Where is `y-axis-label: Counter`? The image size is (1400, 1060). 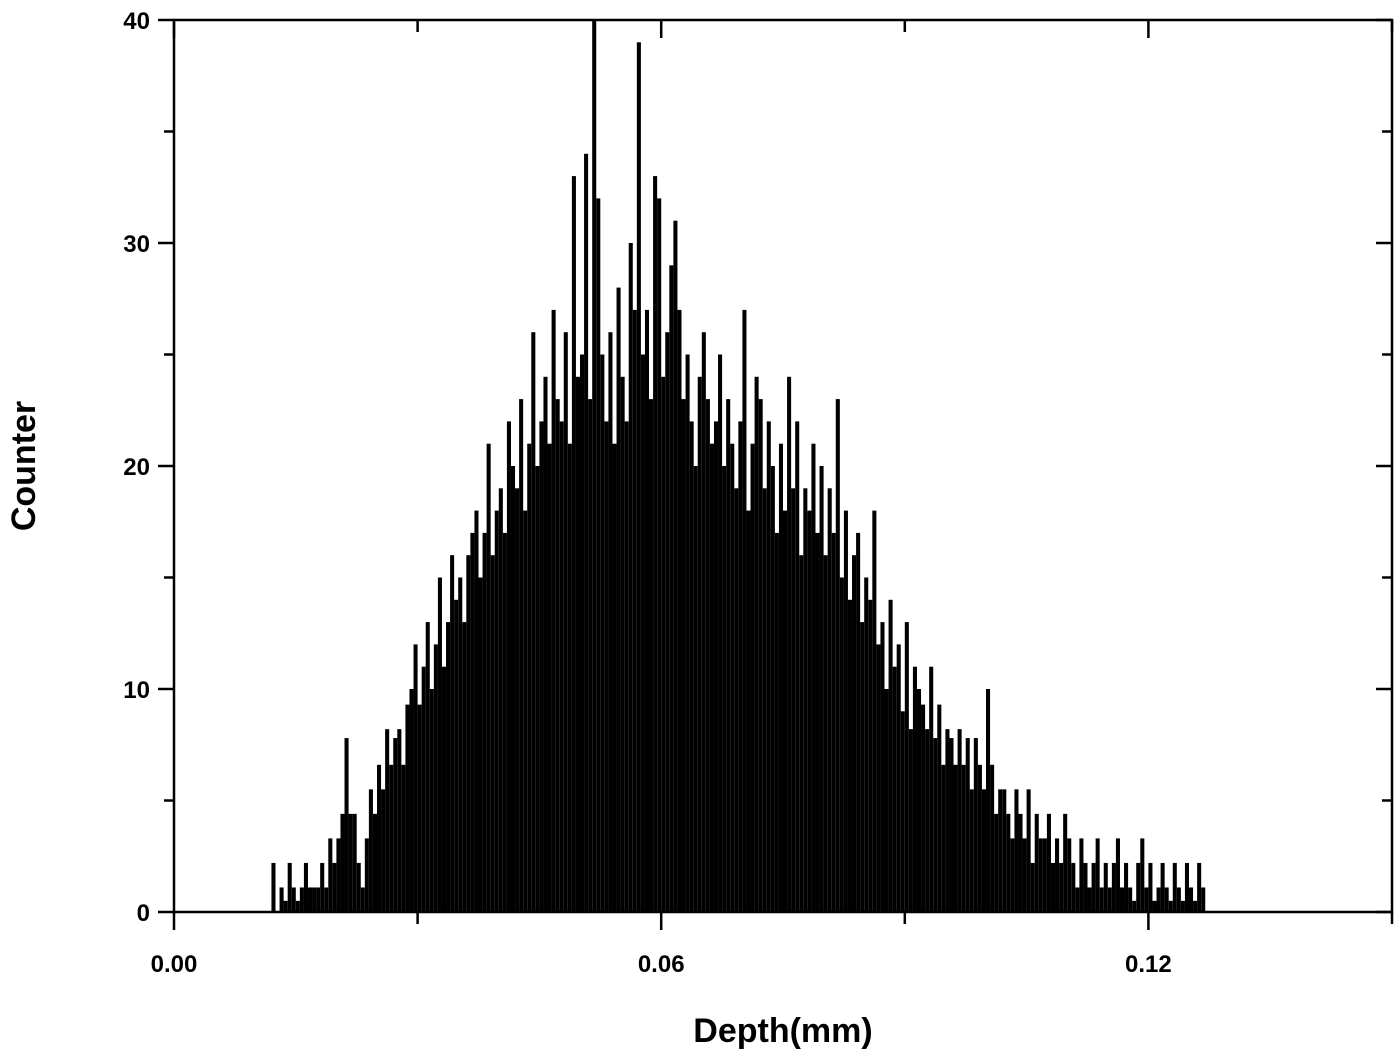
y-axis-label: Counter is located at coordinates (24, 466).